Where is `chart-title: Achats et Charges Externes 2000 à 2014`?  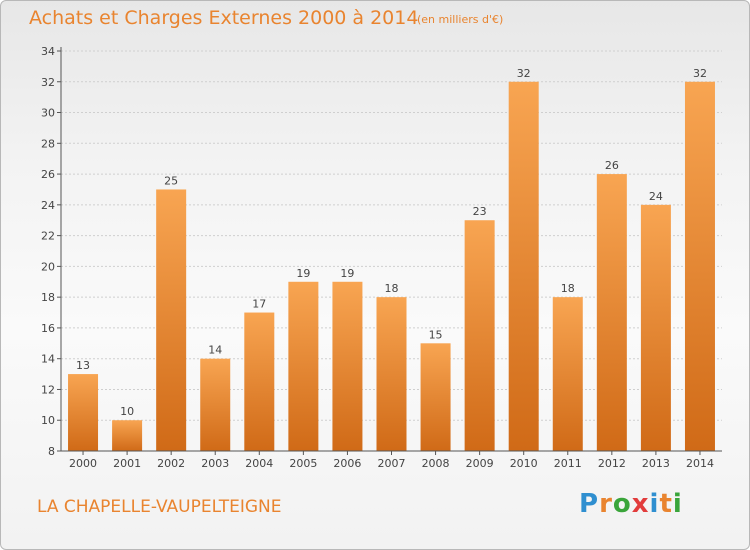
chart-title: Achats et Charges Externes 2000 à 2014 is located at coordinates (224, 18).